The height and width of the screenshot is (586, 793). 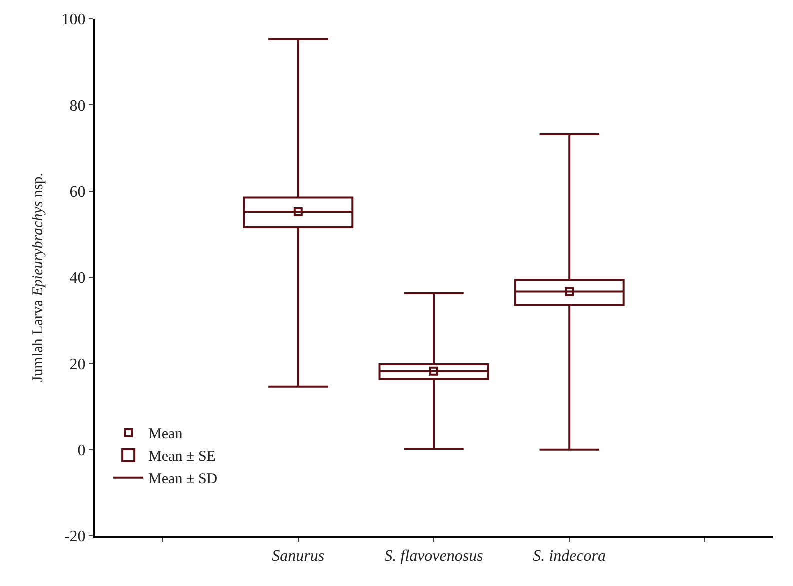 I want to click on y-tick-label: 20, so click(x=78, y=365).